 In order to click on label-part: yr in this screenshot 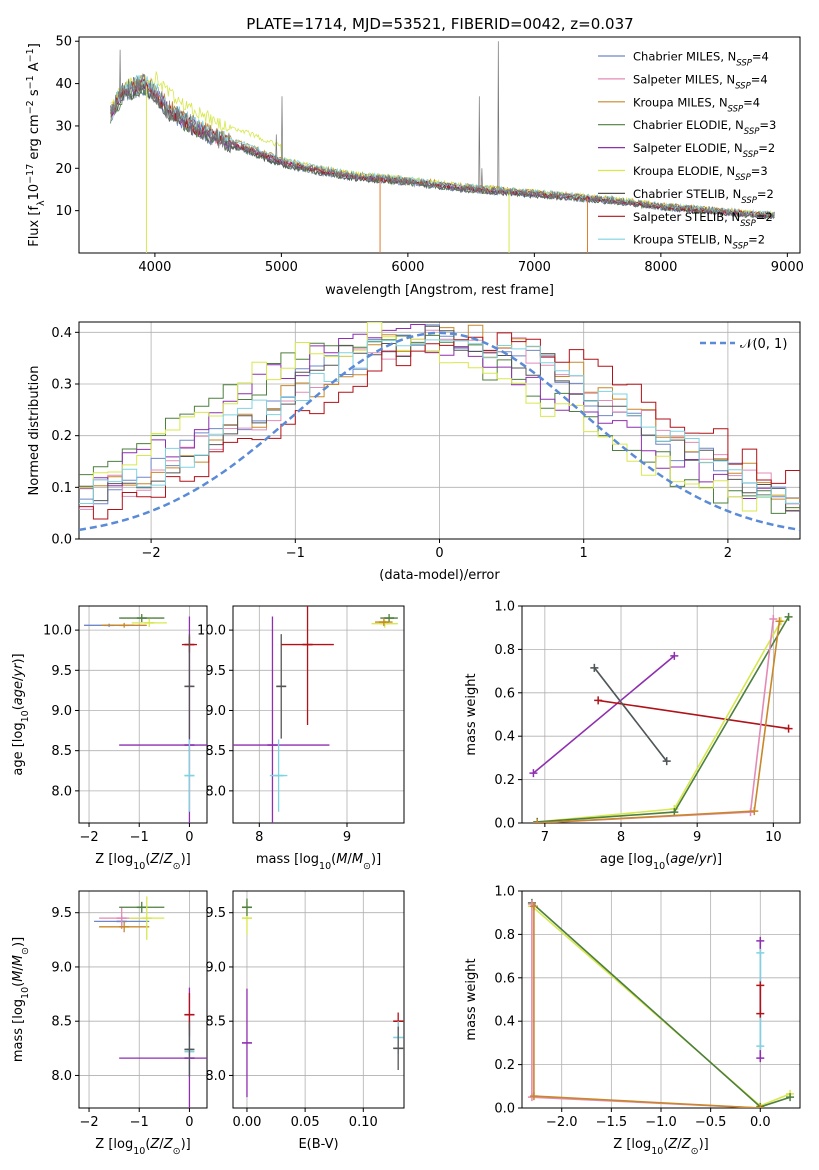, I will do `click(18, 670)`.